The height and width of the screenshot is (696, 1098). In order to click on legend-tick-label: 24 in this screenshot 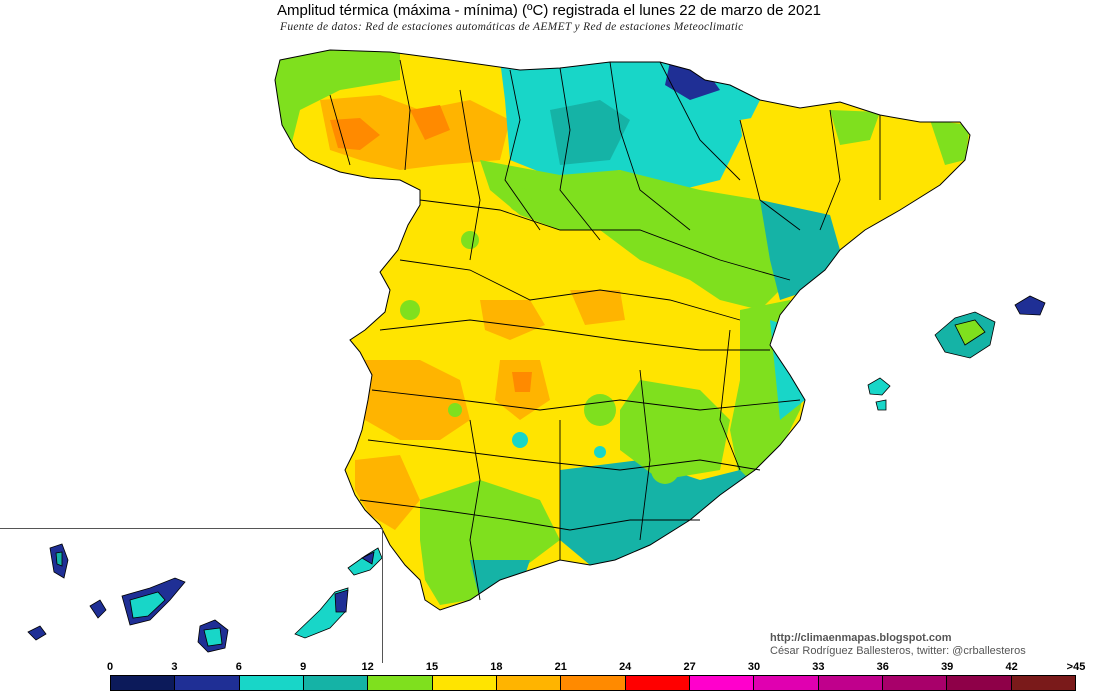, I will do `click(625, 667)`.